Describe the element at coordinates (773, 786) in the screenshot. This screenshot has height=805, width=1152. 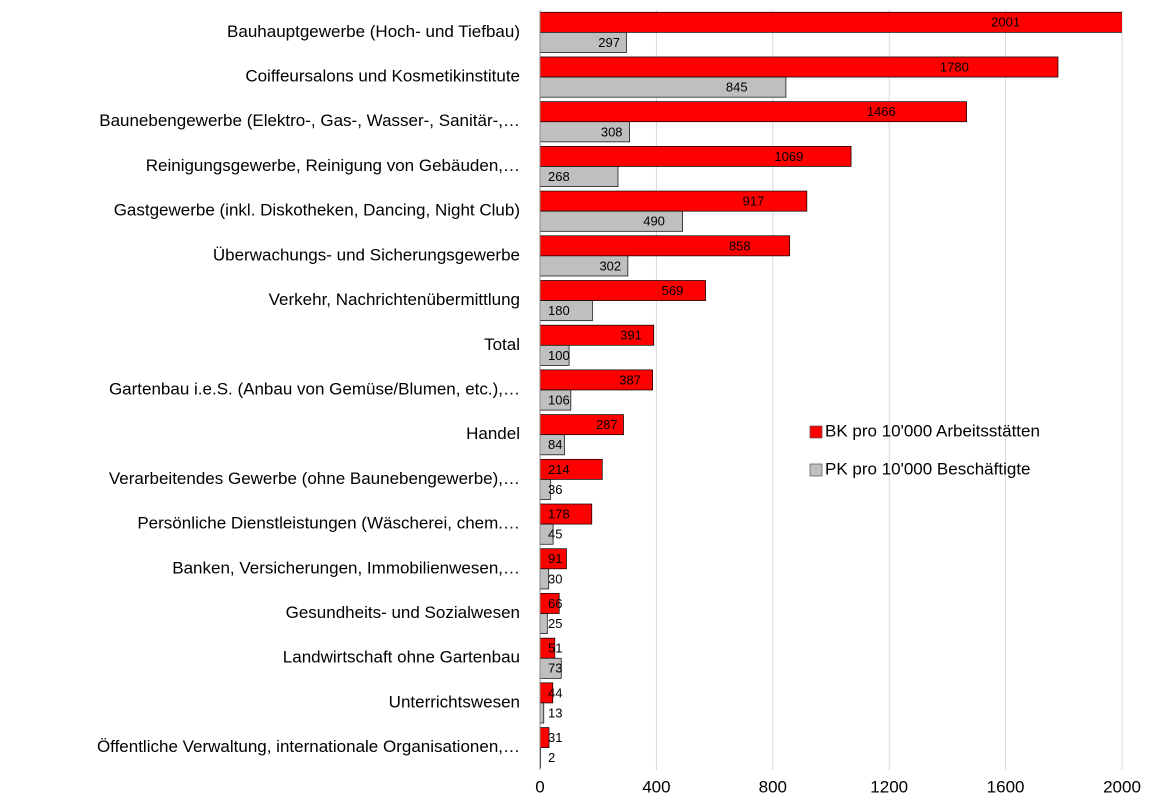
I see `x-tick-label: 800` at that location.